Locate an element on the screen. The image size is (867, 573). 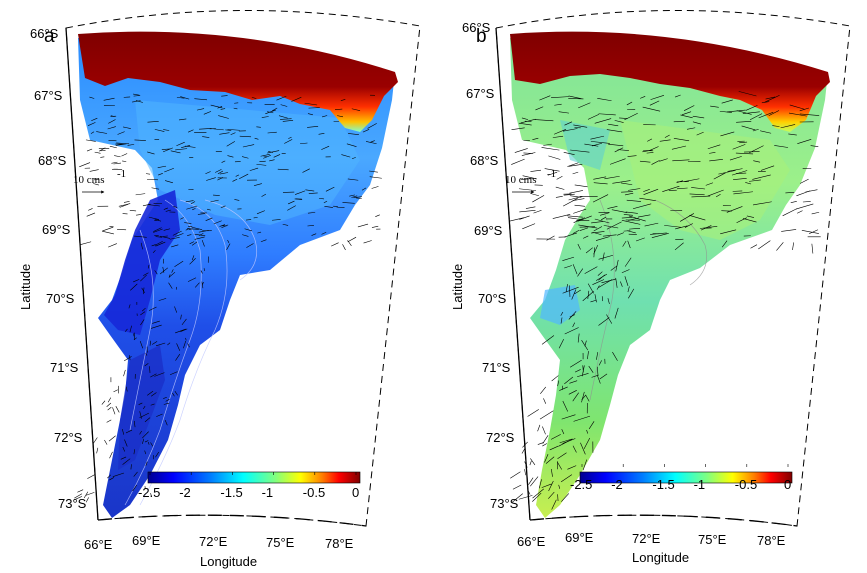
longitude-labels-a: 66°E 69°E 72°E 75°E 78°E is located at coordinates (219, 542).